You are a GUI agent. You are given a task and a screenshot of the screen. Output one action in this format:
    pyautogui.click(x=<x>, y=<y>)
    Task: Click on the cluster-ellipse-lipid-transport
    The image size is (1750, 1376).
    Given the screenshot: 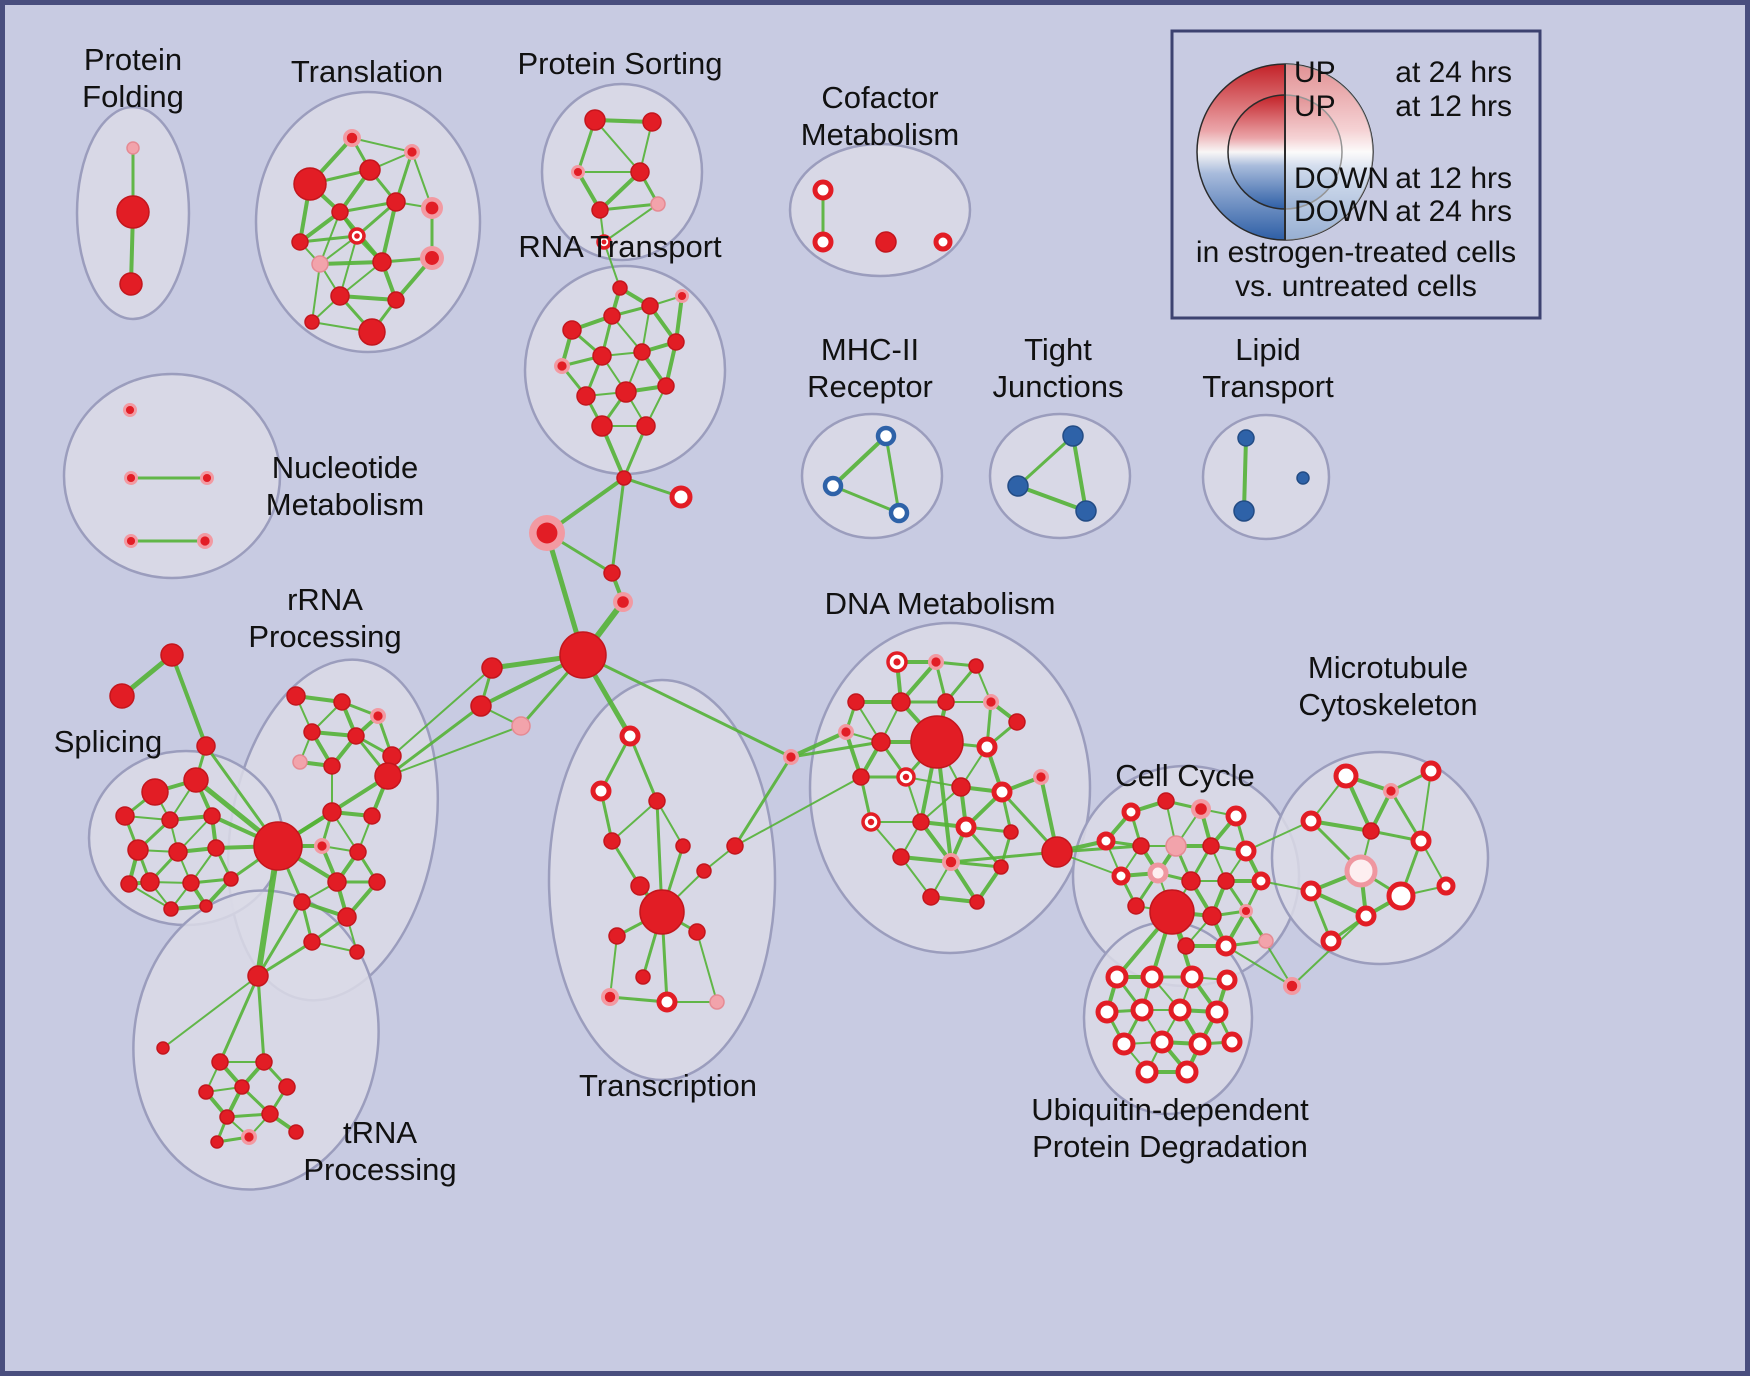 What is the action you would take?
    pyautogui.click(x=1266, y=477)
    